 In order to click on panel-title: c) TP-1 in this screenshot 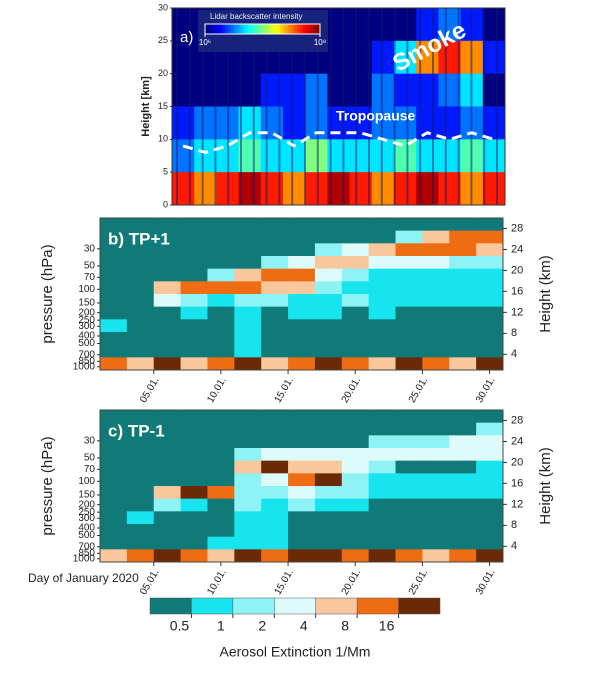, I will do `click(136, 430)`.